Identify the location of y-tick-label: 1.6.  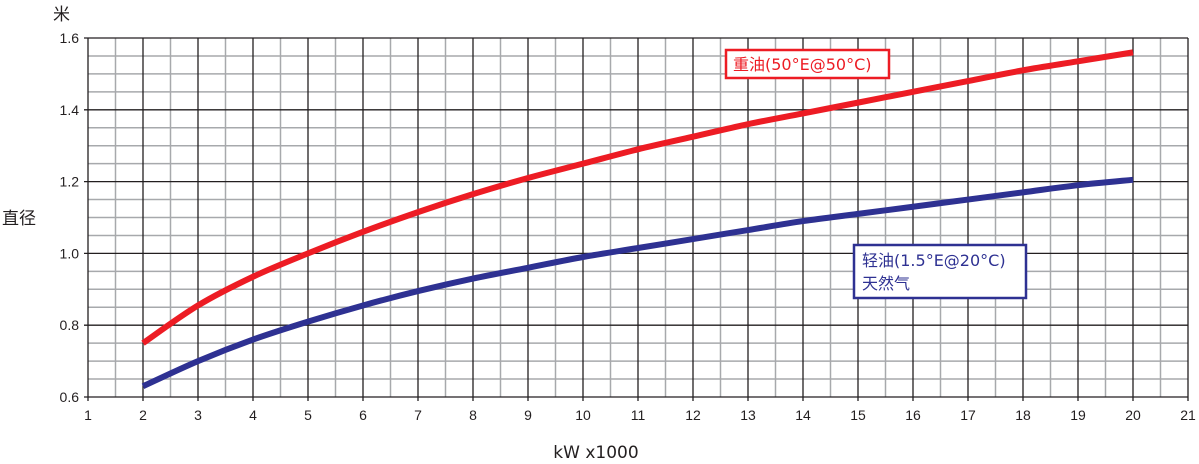
(70, 38).